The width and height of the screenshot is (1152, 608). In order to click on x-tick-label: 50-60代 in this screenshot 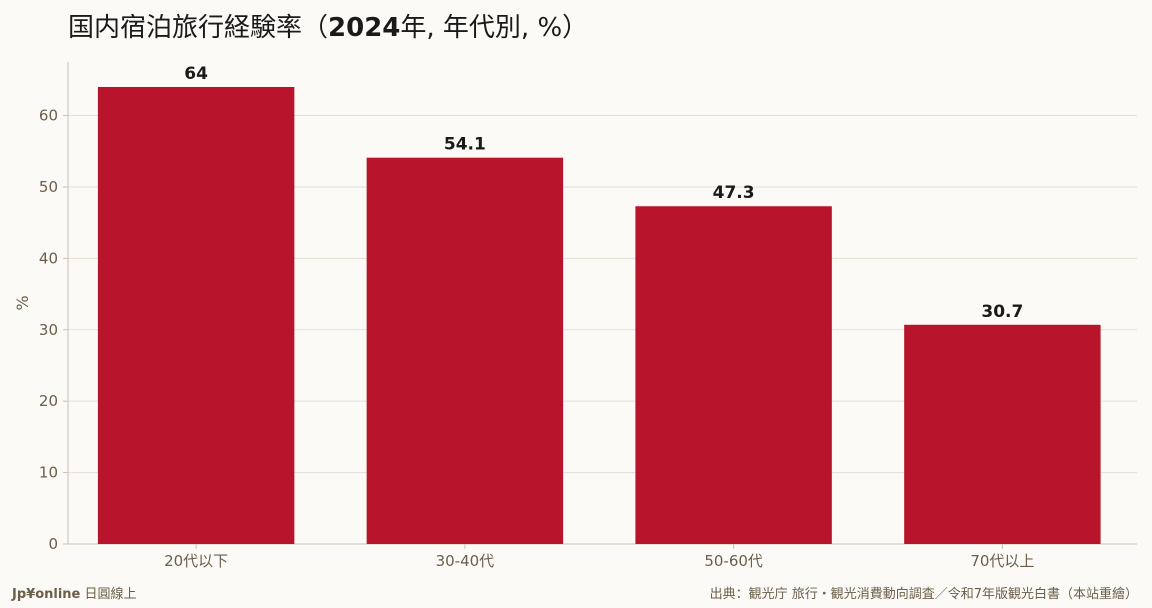, I will do `click(733, 561)`.